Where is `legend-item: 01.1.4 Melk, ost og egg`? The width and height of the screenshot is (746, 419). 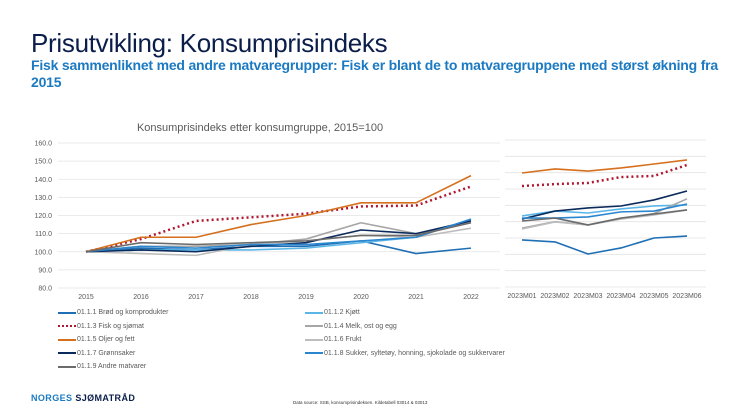 legend-item: 01.1.4 Melk, ost og egg is located at coordinates (351, 326).